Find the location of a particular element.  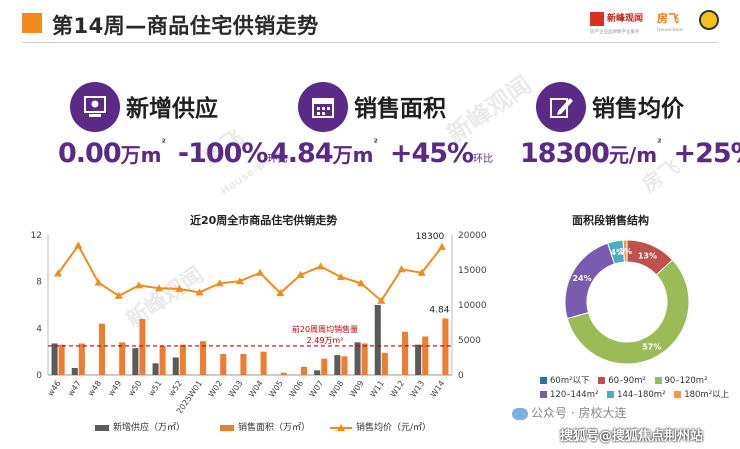

price-data-label: 18300 is located at coordinates (430, 237).